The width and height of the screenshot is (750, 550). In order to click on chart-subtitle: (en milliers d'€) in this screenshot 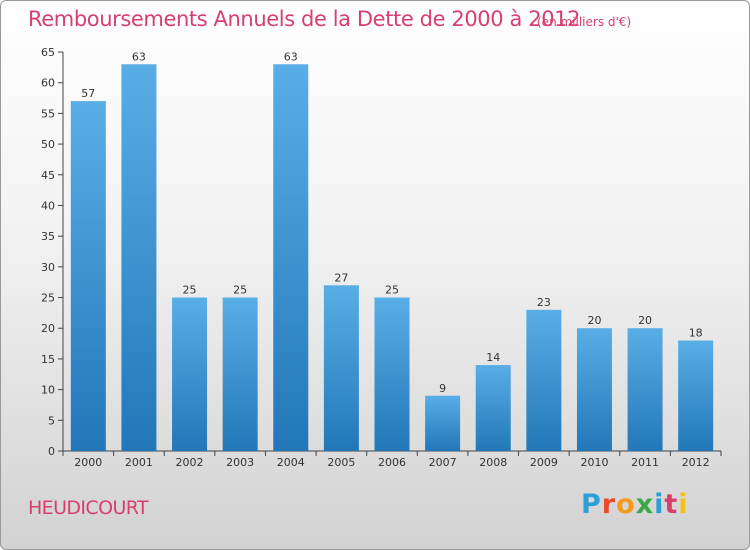, I will do `click(584, 22)`.